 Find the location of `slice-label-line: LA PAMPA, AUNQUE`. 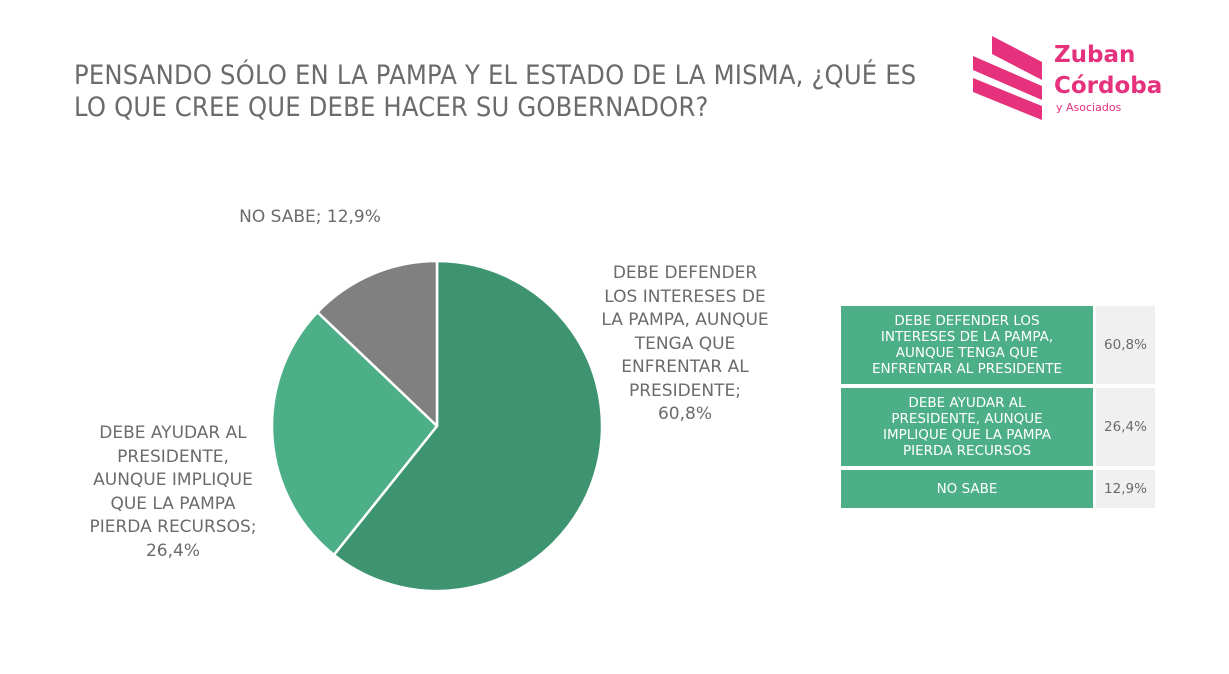

slice-label-line: LA PAMPA, AUNQUE is located at coordinates (685, 320).